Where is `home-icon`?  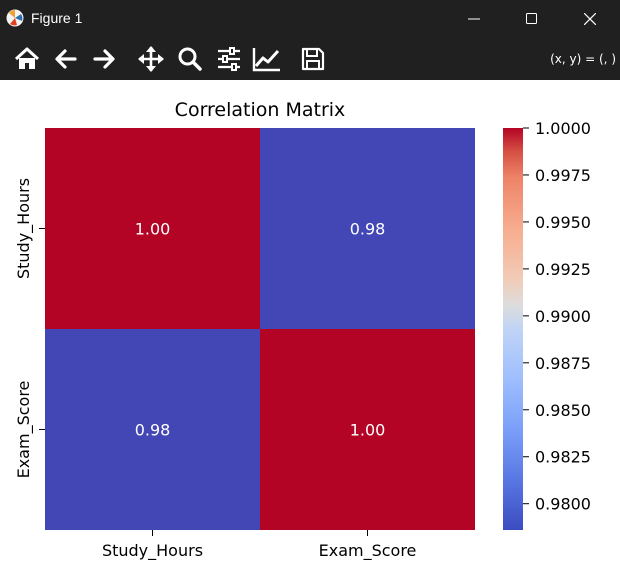
home-icon is located at coordinates (27, 58).